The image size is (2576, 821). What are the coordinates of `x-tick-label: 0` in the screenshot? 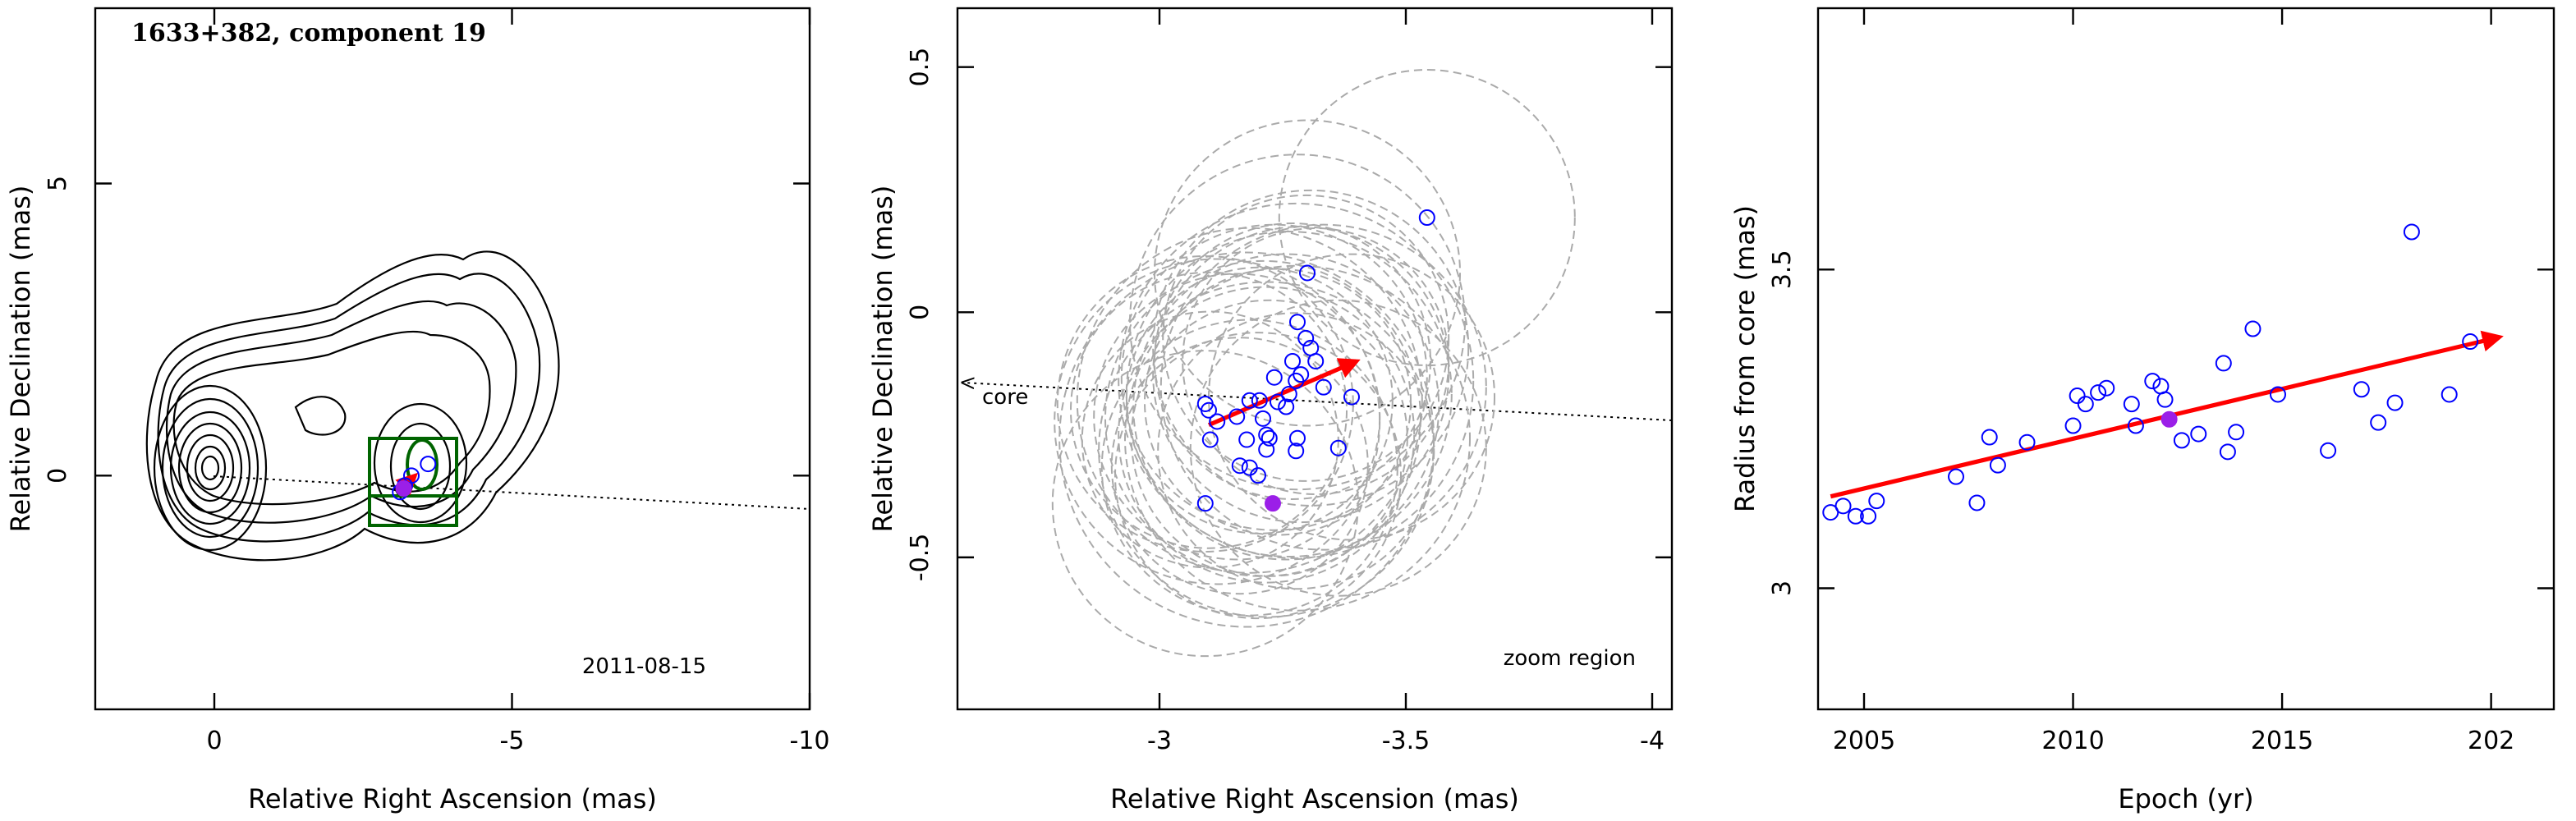 It's located at (214, 741).